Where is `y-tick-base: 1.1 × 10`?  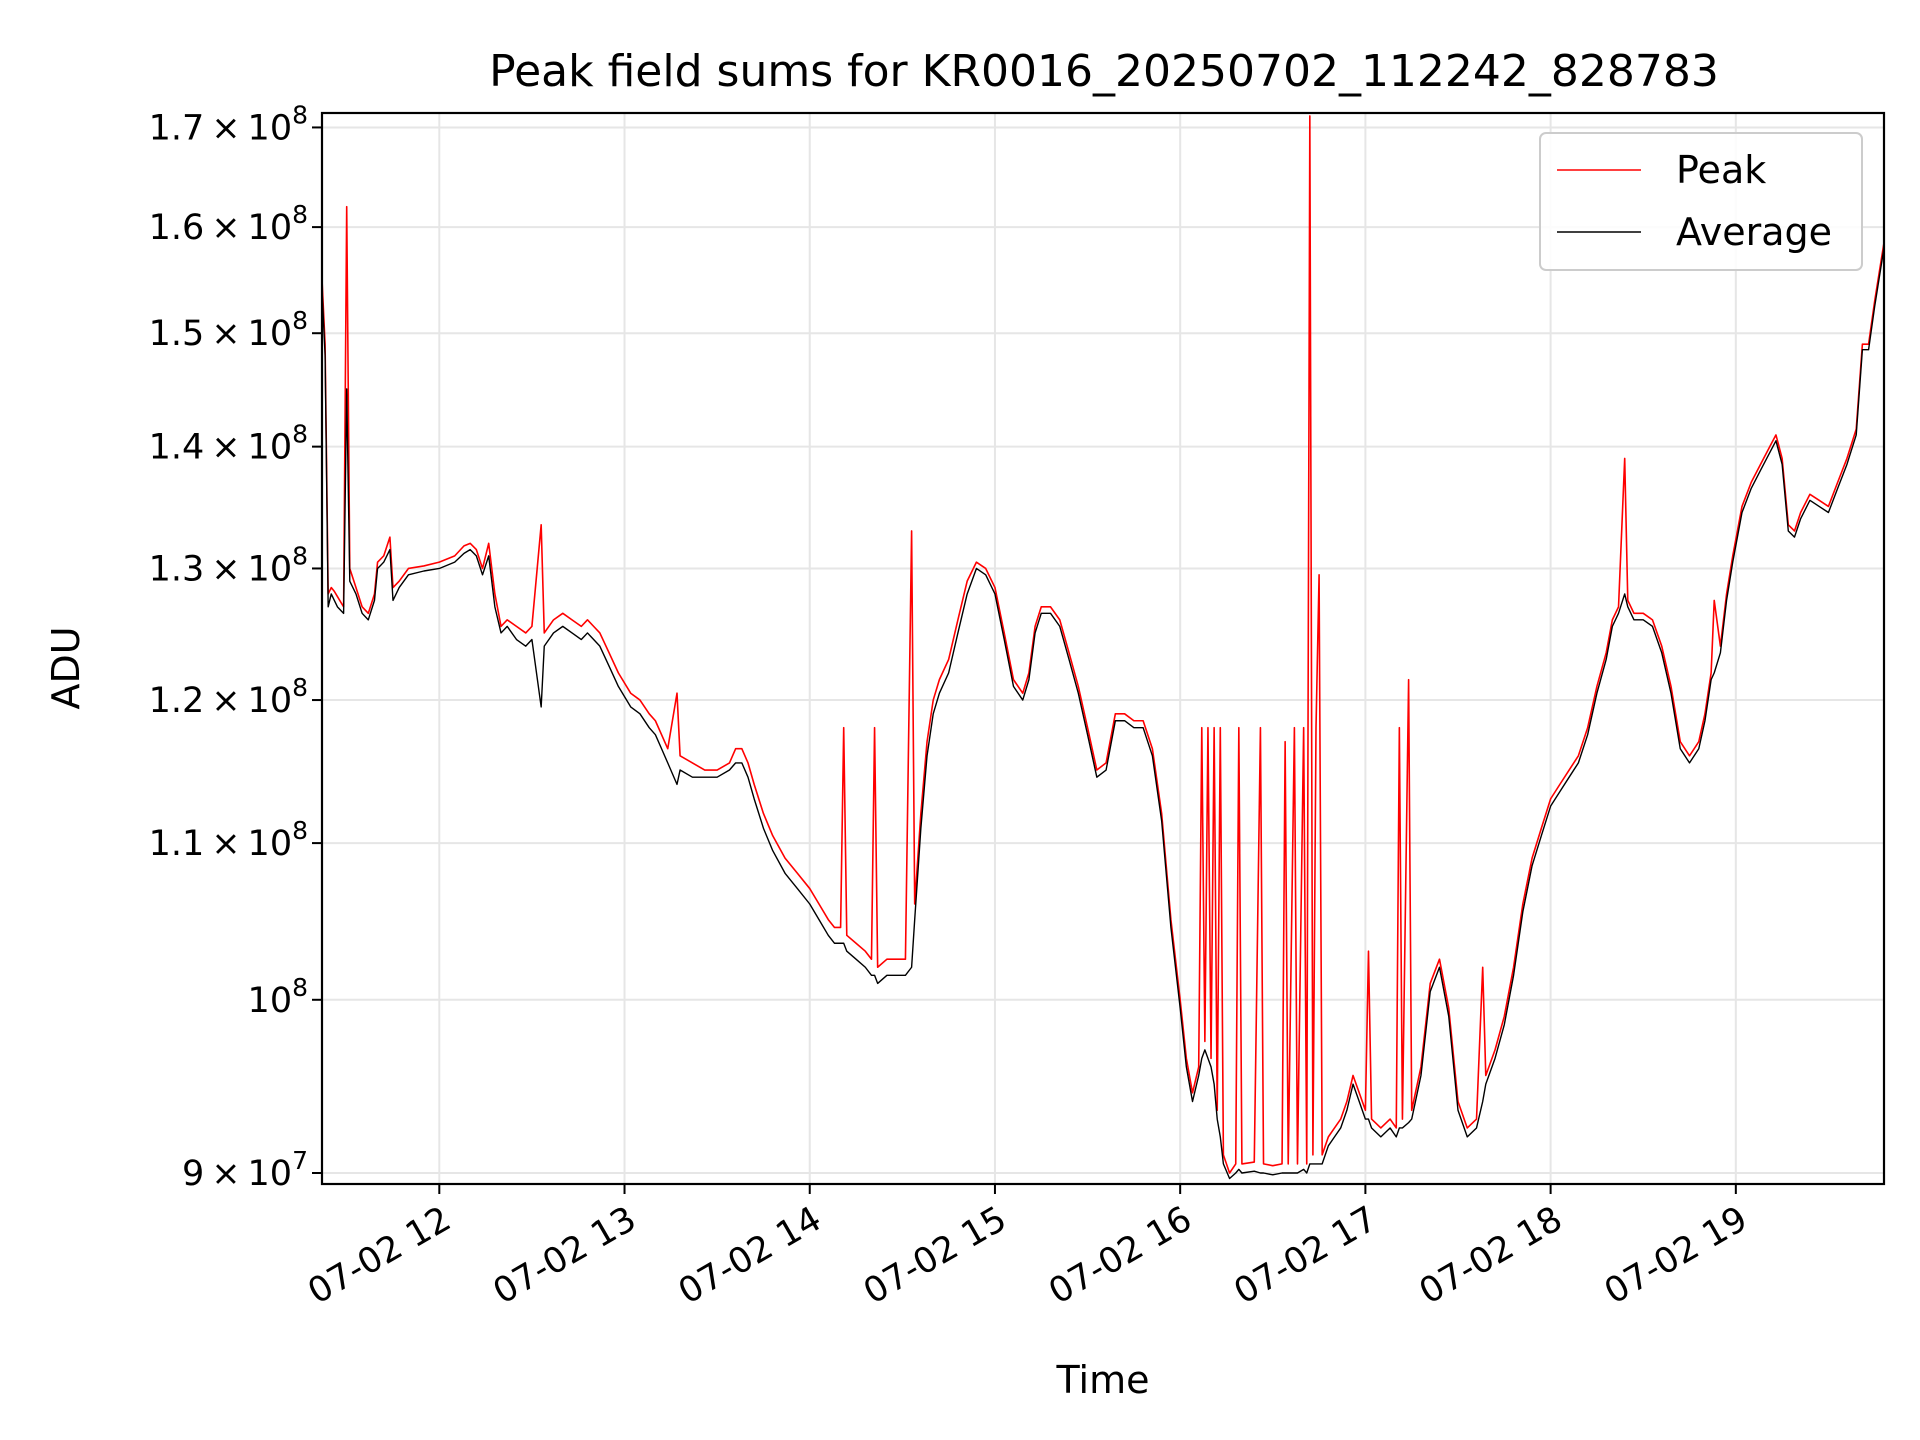 y-tick-base: 1.1 × 10 is located at coordinates (221, 844).